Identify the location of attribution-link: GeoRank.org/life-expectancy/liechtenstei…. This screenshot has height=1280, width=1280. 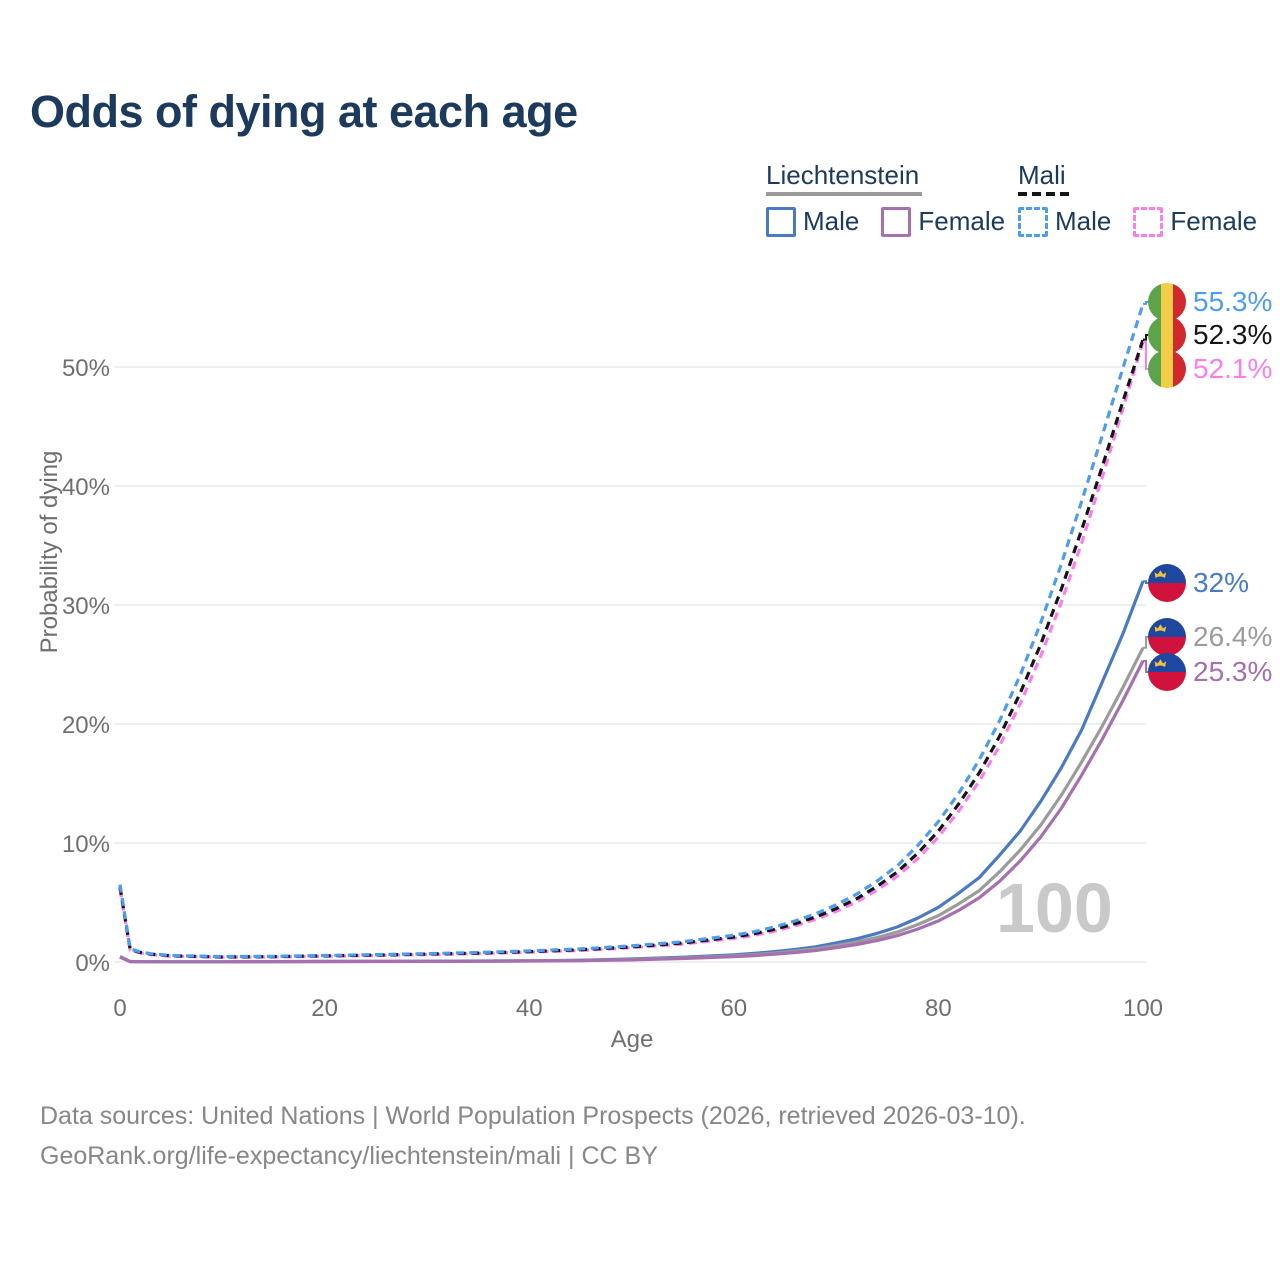
(349, 1156).